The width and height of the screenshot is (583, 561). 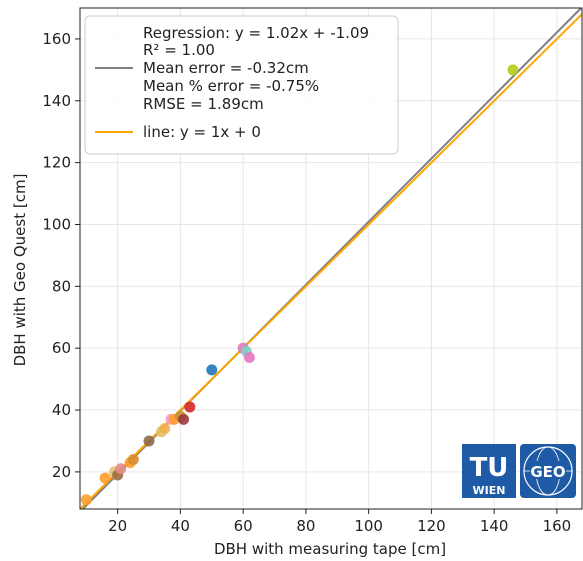 I want to click on tu-wien-logo: TU WIEN, so click(x=489, y=471).